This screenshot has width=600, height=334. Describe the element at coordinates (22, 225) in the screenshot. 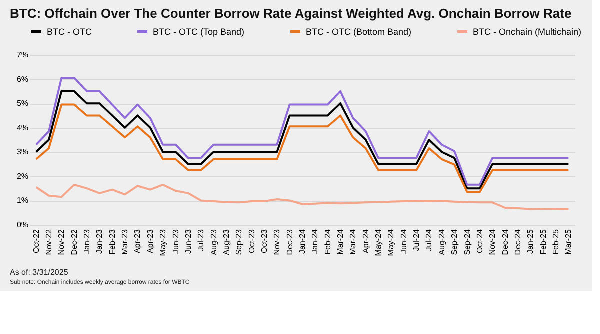

I see `y-tick-label: 0%` at that location.